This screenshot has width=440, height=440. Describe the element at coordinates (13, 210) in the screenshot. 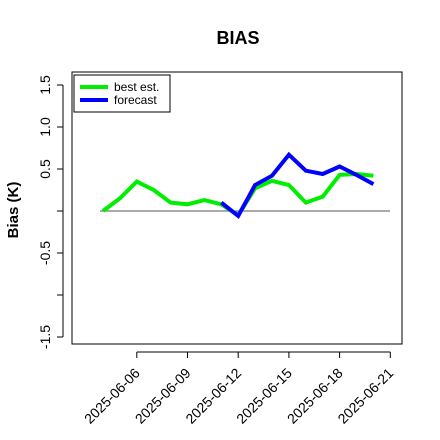

I see `y-axis-label: Bias (K)` at that location.